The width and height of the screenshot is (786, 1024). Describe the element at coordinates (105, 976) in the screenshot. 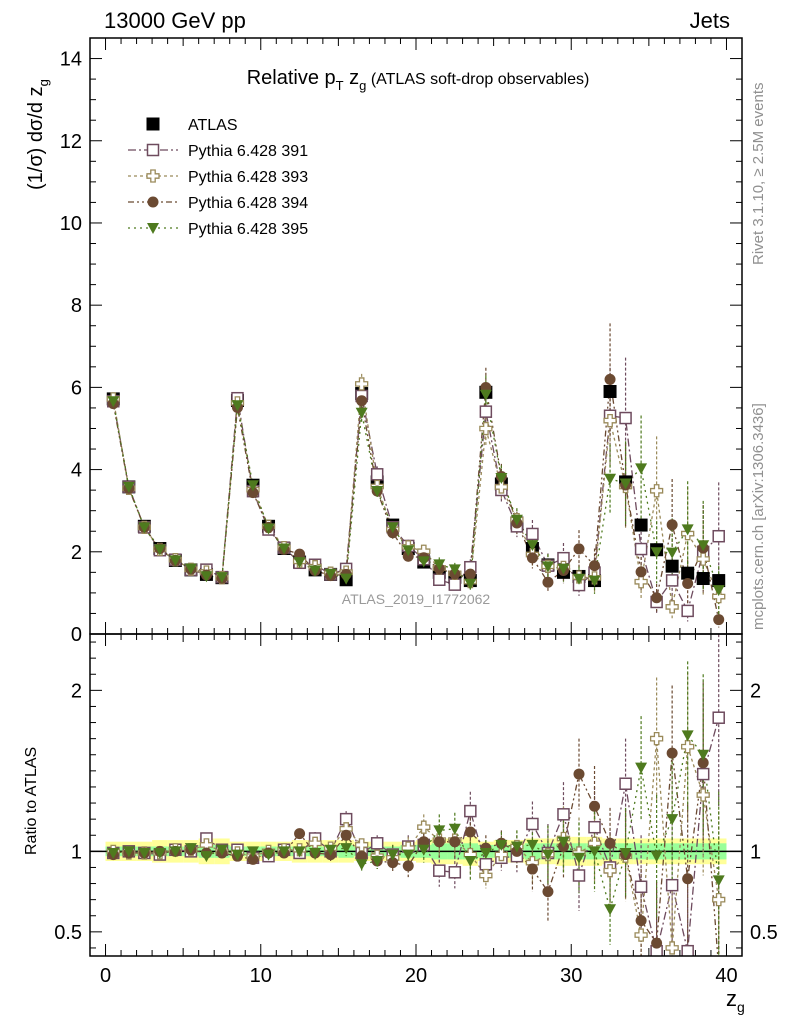

I see `x-tick-label: 0` at that location.